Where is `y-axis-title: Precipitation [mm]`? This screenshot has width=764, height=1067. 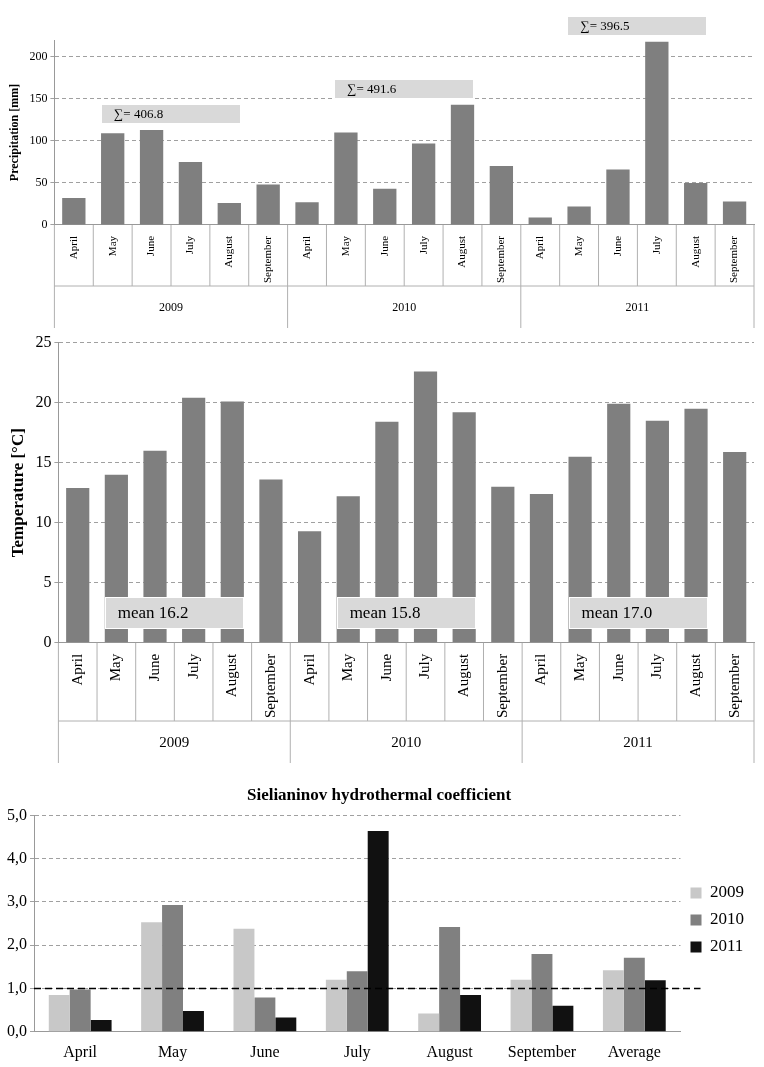 y-axis-title: Precipitation [mm] is located at coordinates (14, 132).